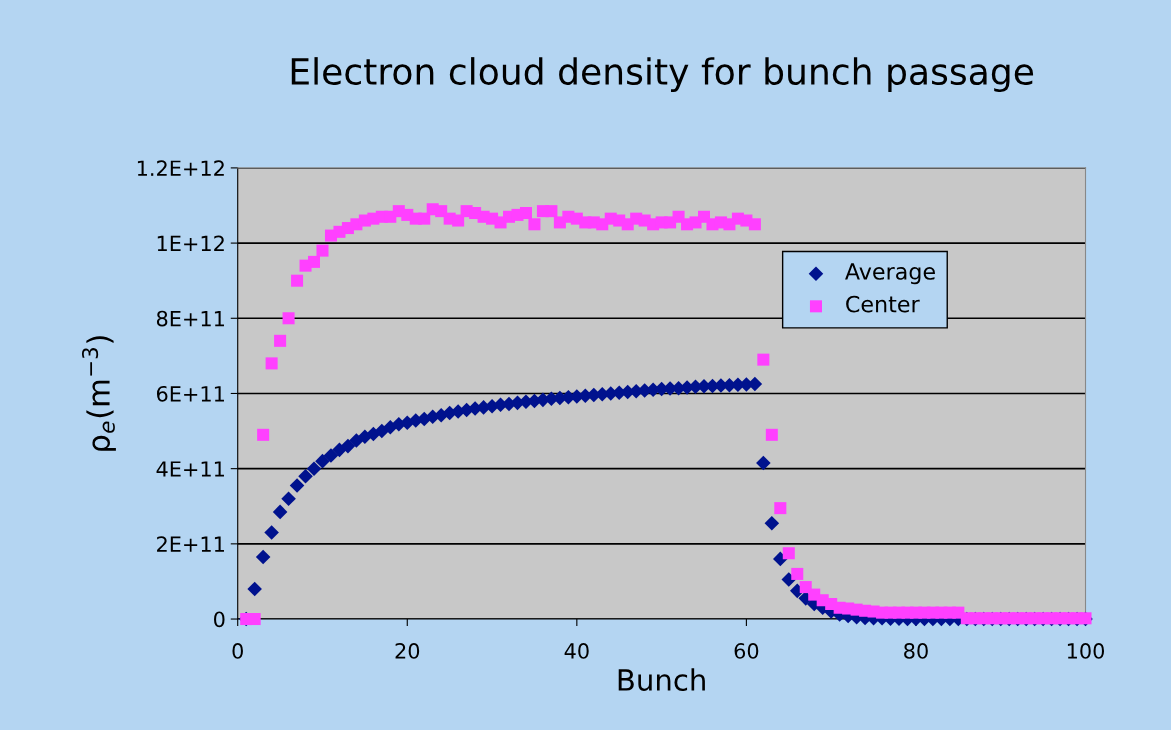 Image resolution: width=1171 pixels, height=730 pixels. Describe the element at coordinates (746, 651) in the screenshot. I see `x-tick-label: 60` at that location.